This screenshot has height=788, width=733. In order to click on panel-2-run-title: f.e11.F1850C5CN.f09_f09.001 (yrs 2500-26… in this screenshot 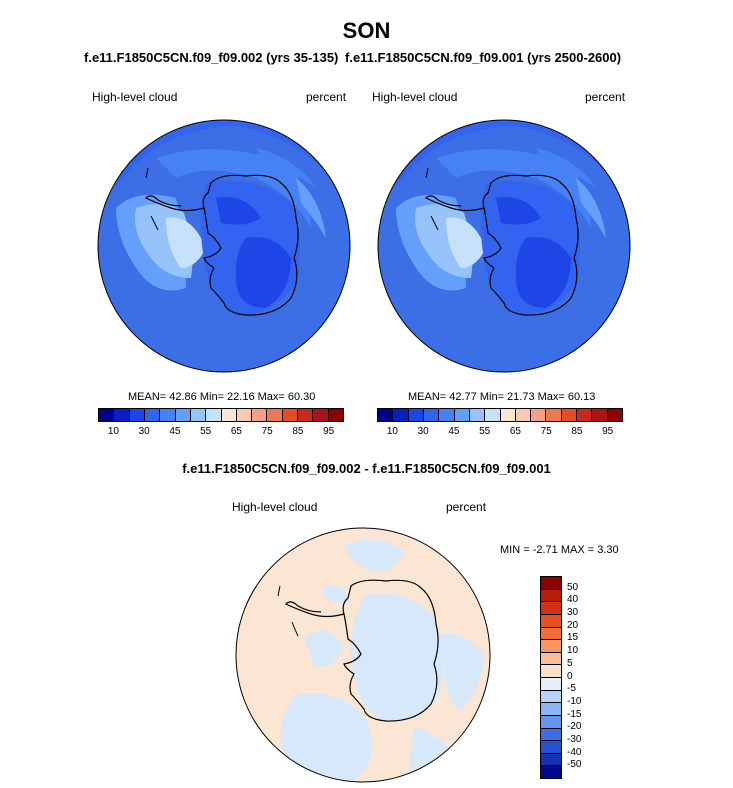, I will do `click(483, 57)`.